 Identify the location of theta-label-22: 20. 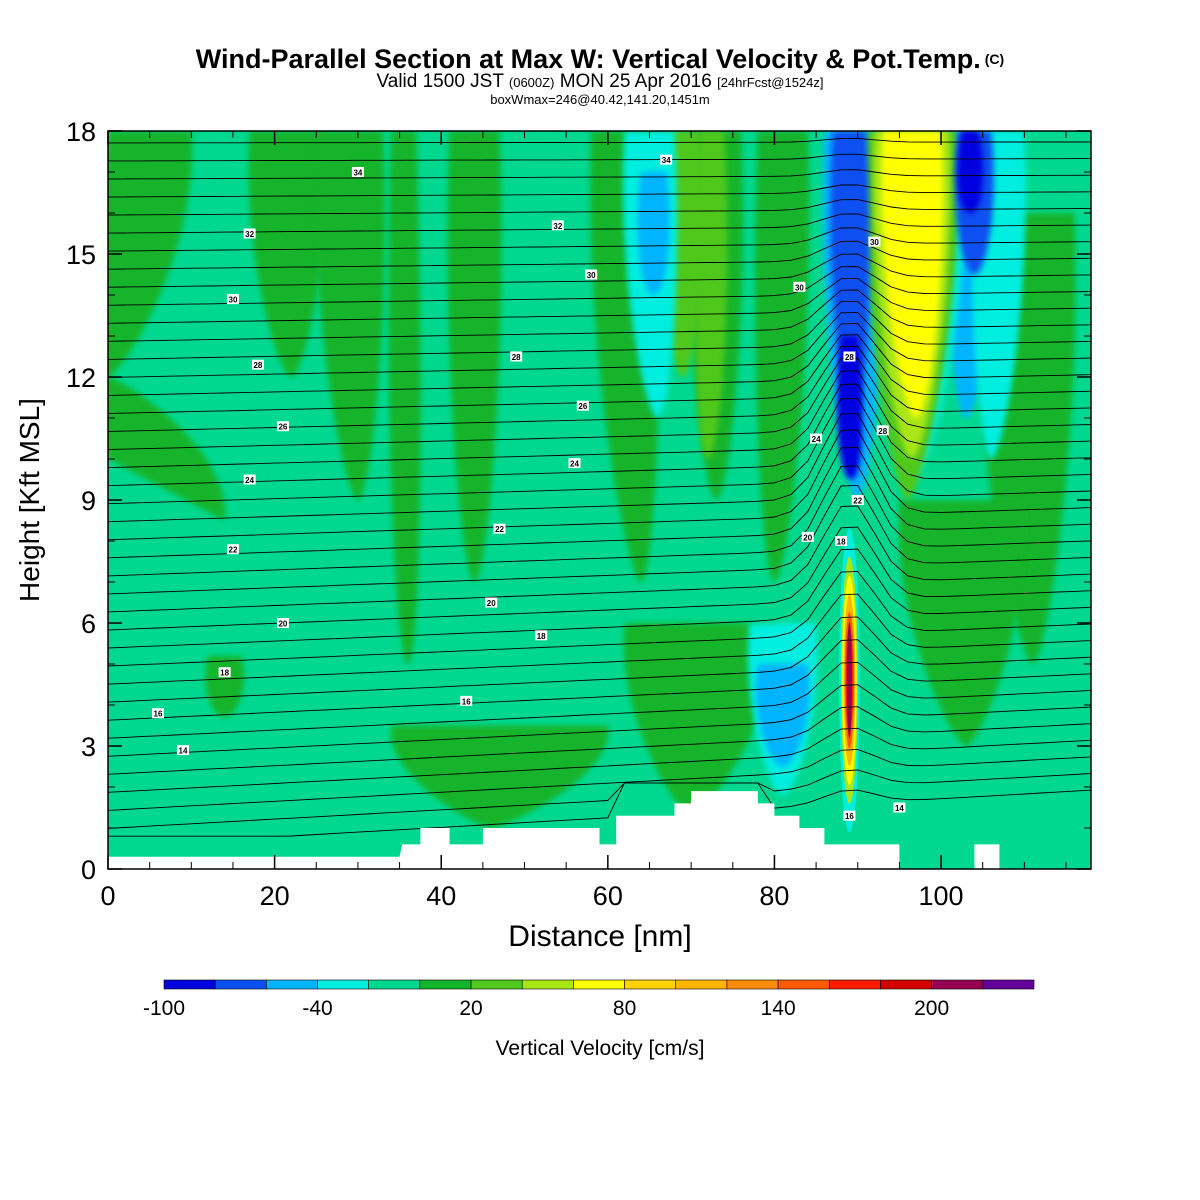
(807, 536).